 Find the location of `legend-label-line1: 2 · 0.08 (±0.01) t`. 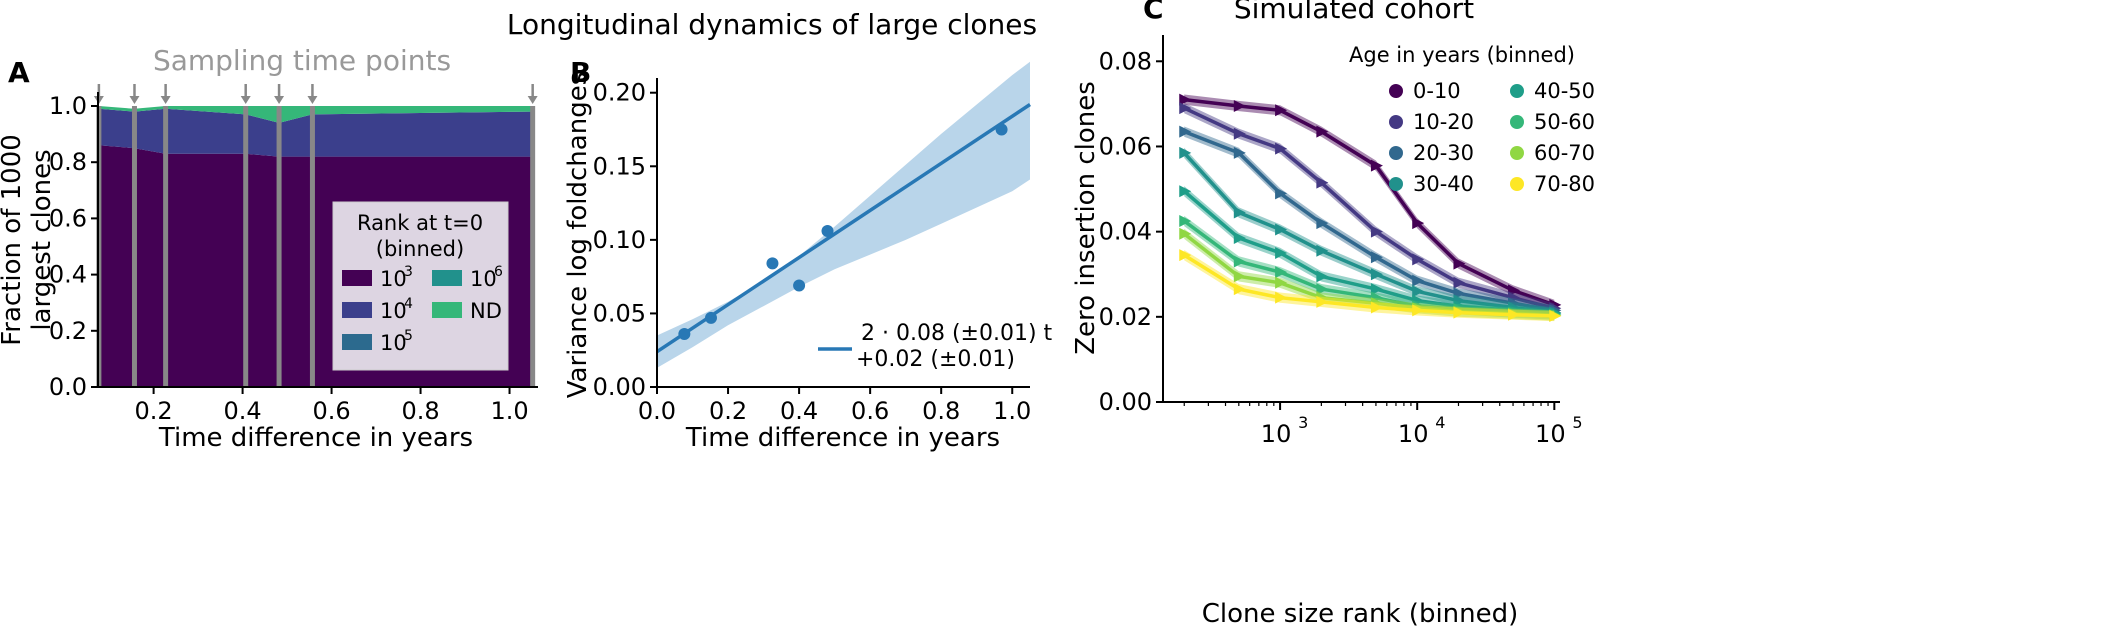

legend-label-line1: 2 · 0.08 (±0.01) t is located at coordinates (957, 333).